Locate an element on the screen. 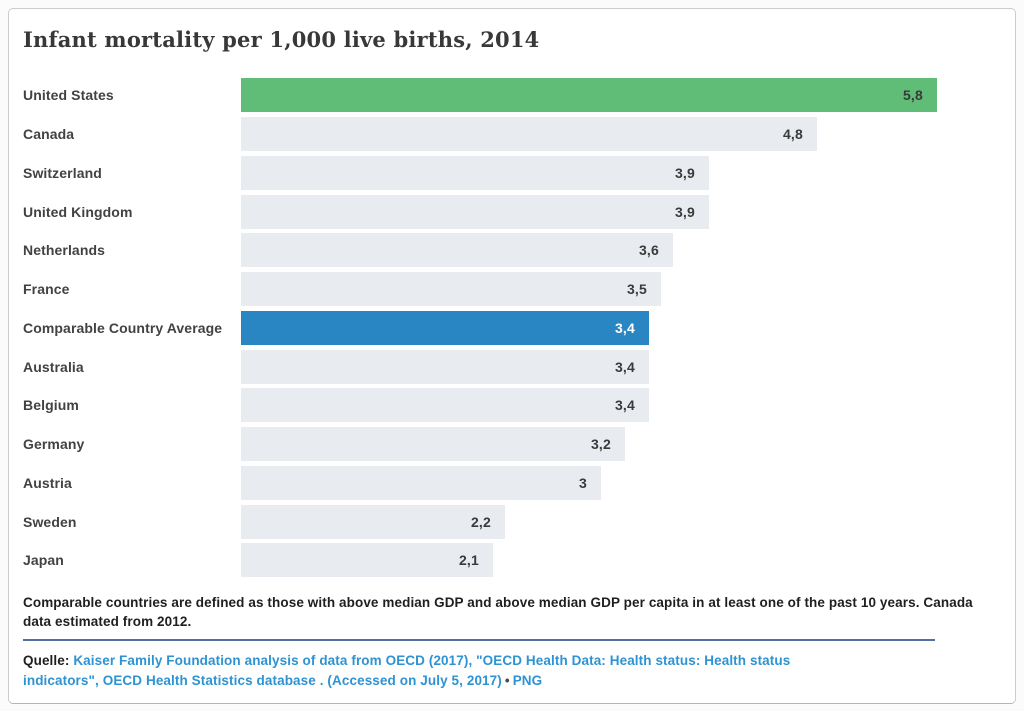 The width and height of the screenshot is (1024, 711). bar-row: Canada 4,8 is located at coordinates (512, 134).